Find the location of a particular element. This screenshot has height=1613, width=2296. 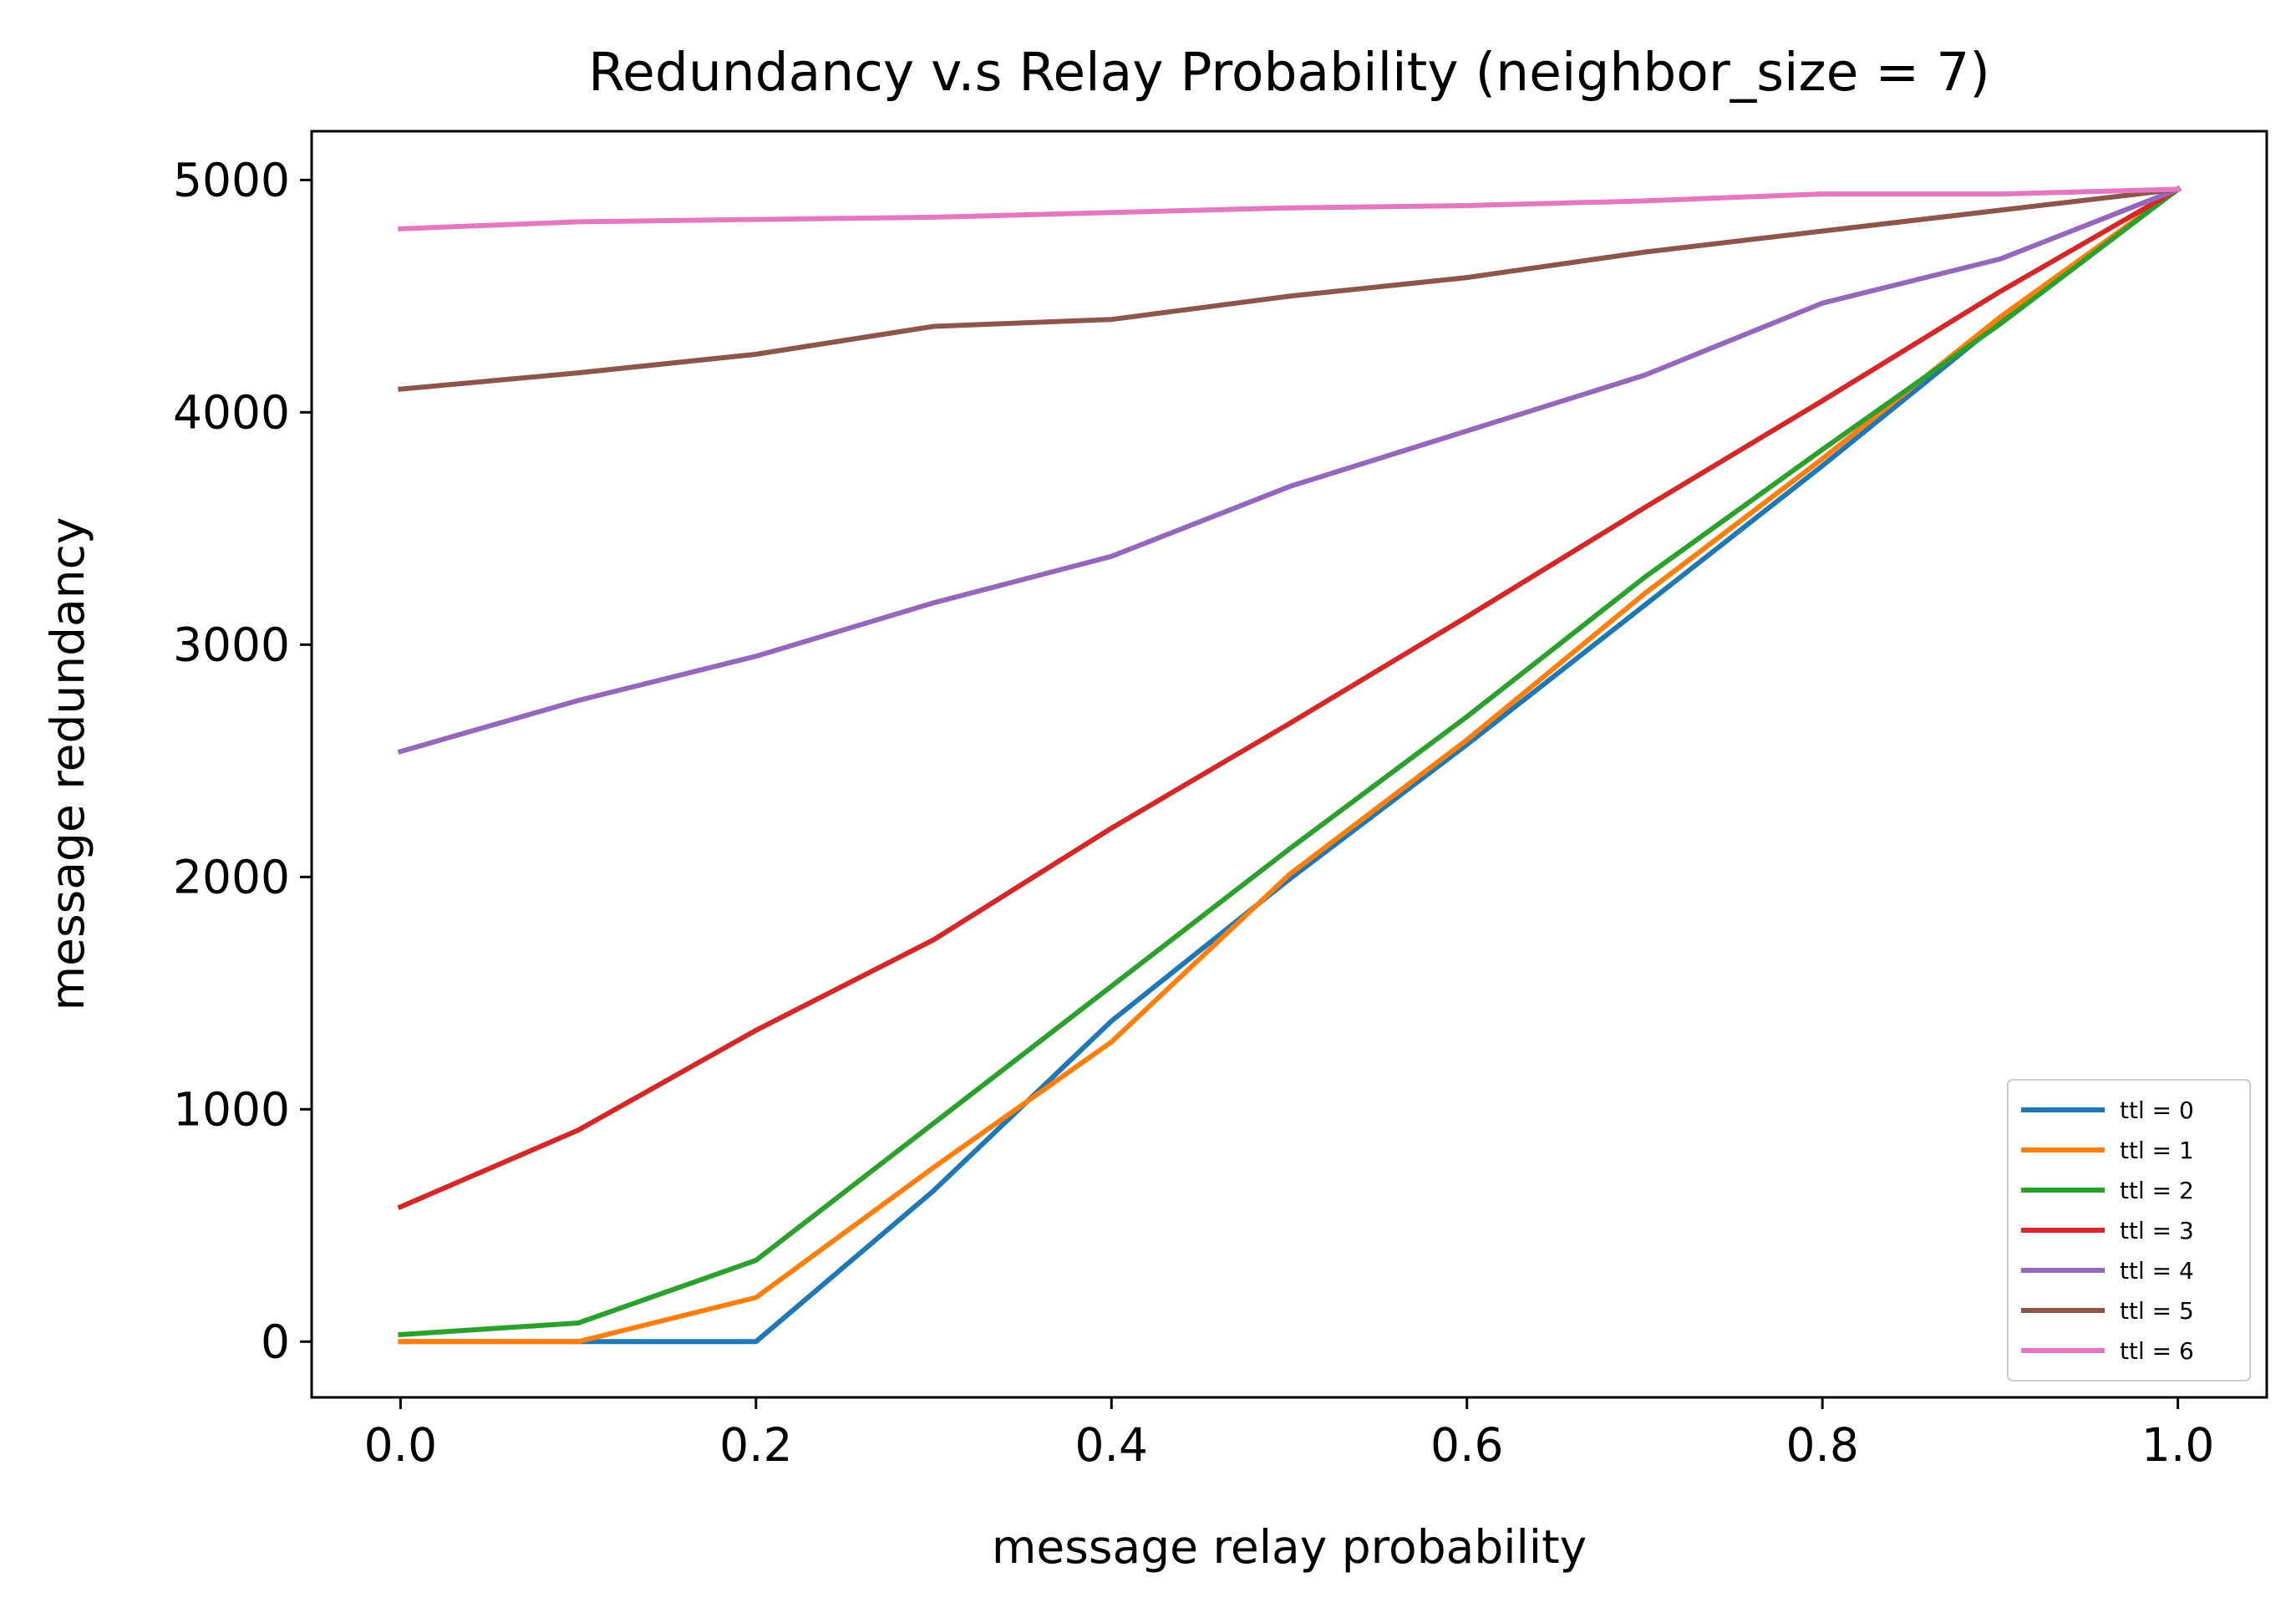

y-tick-label: 2000 is located at coordinates (232, 876).